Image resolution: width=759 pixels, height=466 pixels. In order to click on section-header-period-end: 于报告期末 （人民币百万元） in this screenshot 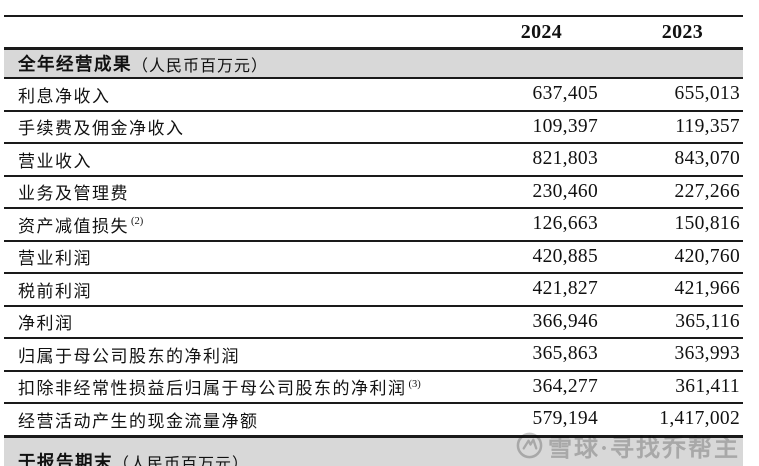, I will do `click(373, 451)`.